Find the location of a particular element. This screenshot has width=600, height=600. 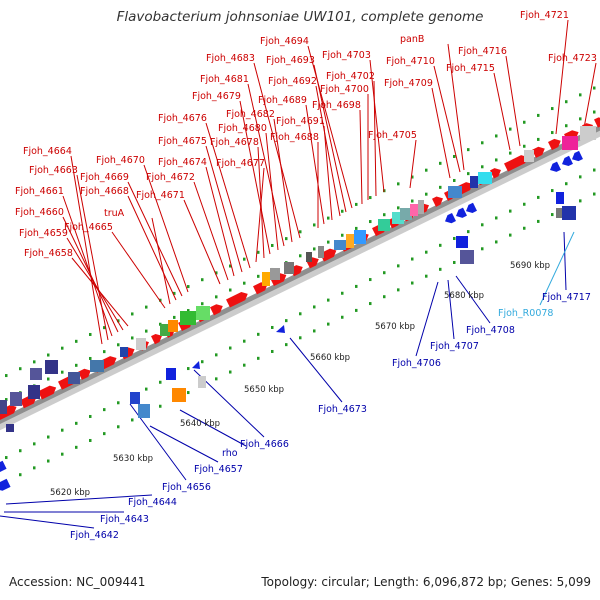

gene-label: truA is located at coordinates (114, 213).